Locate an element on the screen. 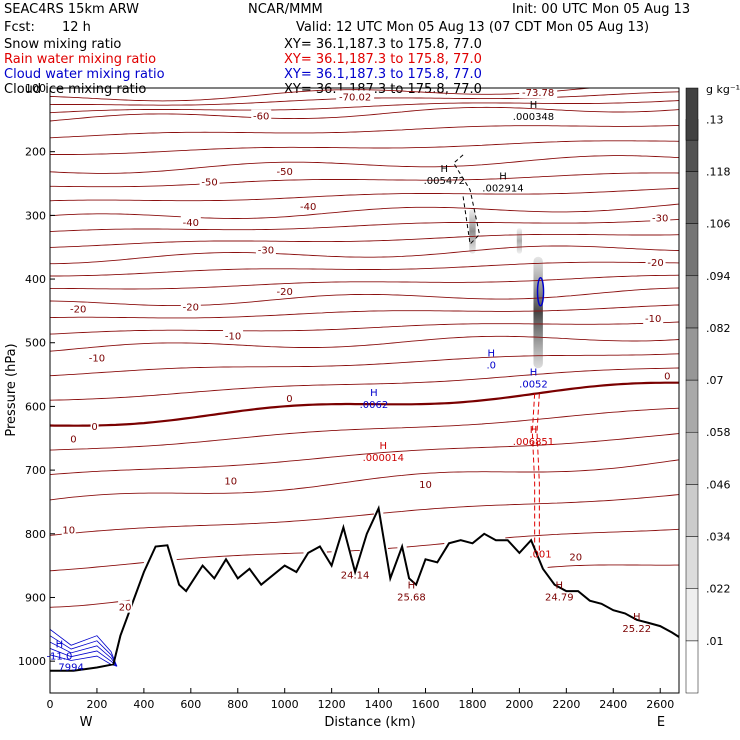  extremum-value: .001 is located at coordinates (540, 555).